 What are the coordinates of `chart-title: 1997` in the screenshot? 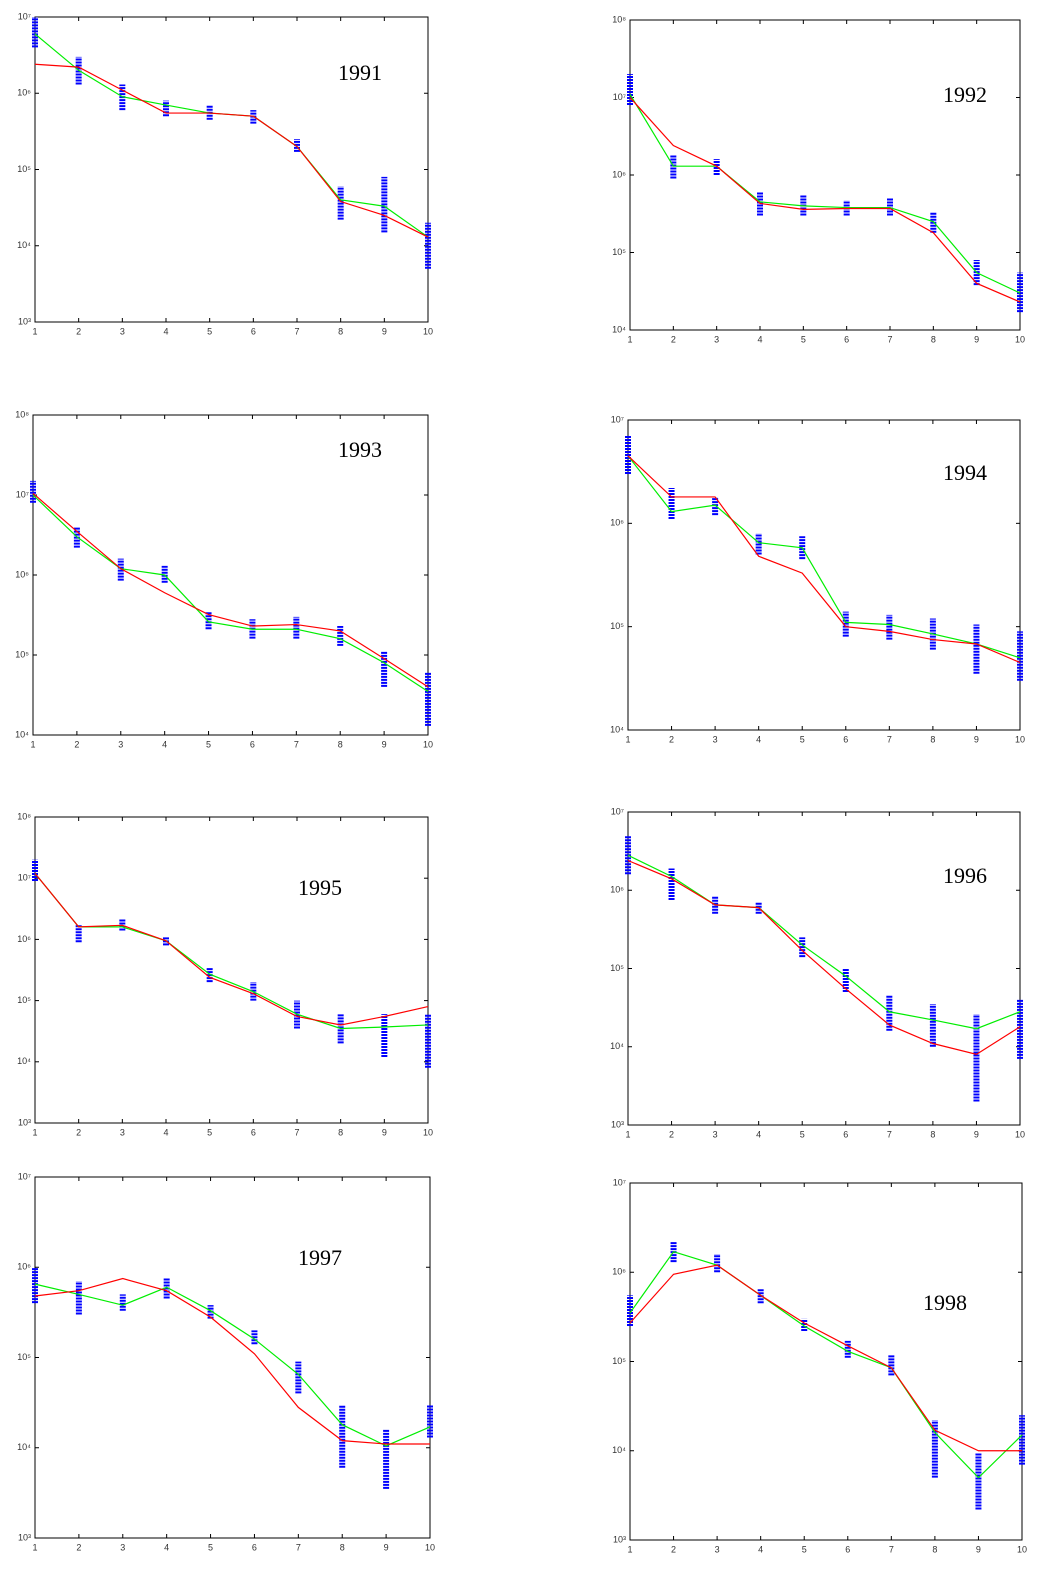 It's located at (320, 1257).